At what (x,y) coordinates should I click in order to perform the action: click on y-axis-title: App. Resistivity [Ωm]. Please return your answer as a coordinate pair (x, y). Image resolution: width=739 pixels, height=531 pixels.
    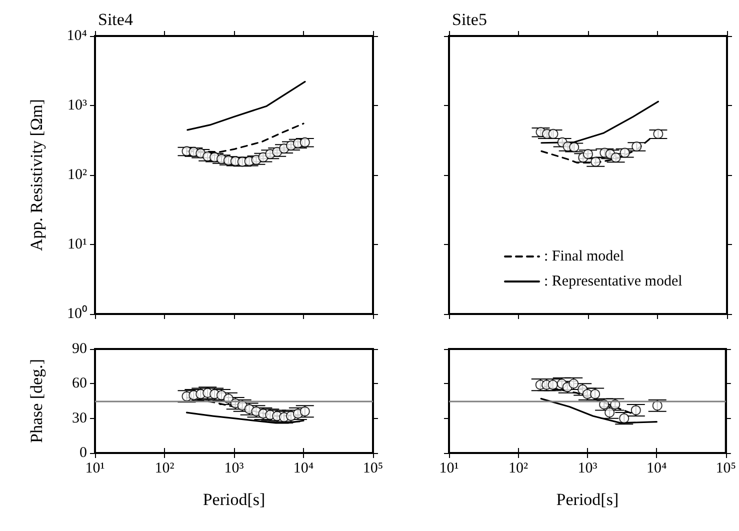
    Looking at the image, I should click on (36, 175).